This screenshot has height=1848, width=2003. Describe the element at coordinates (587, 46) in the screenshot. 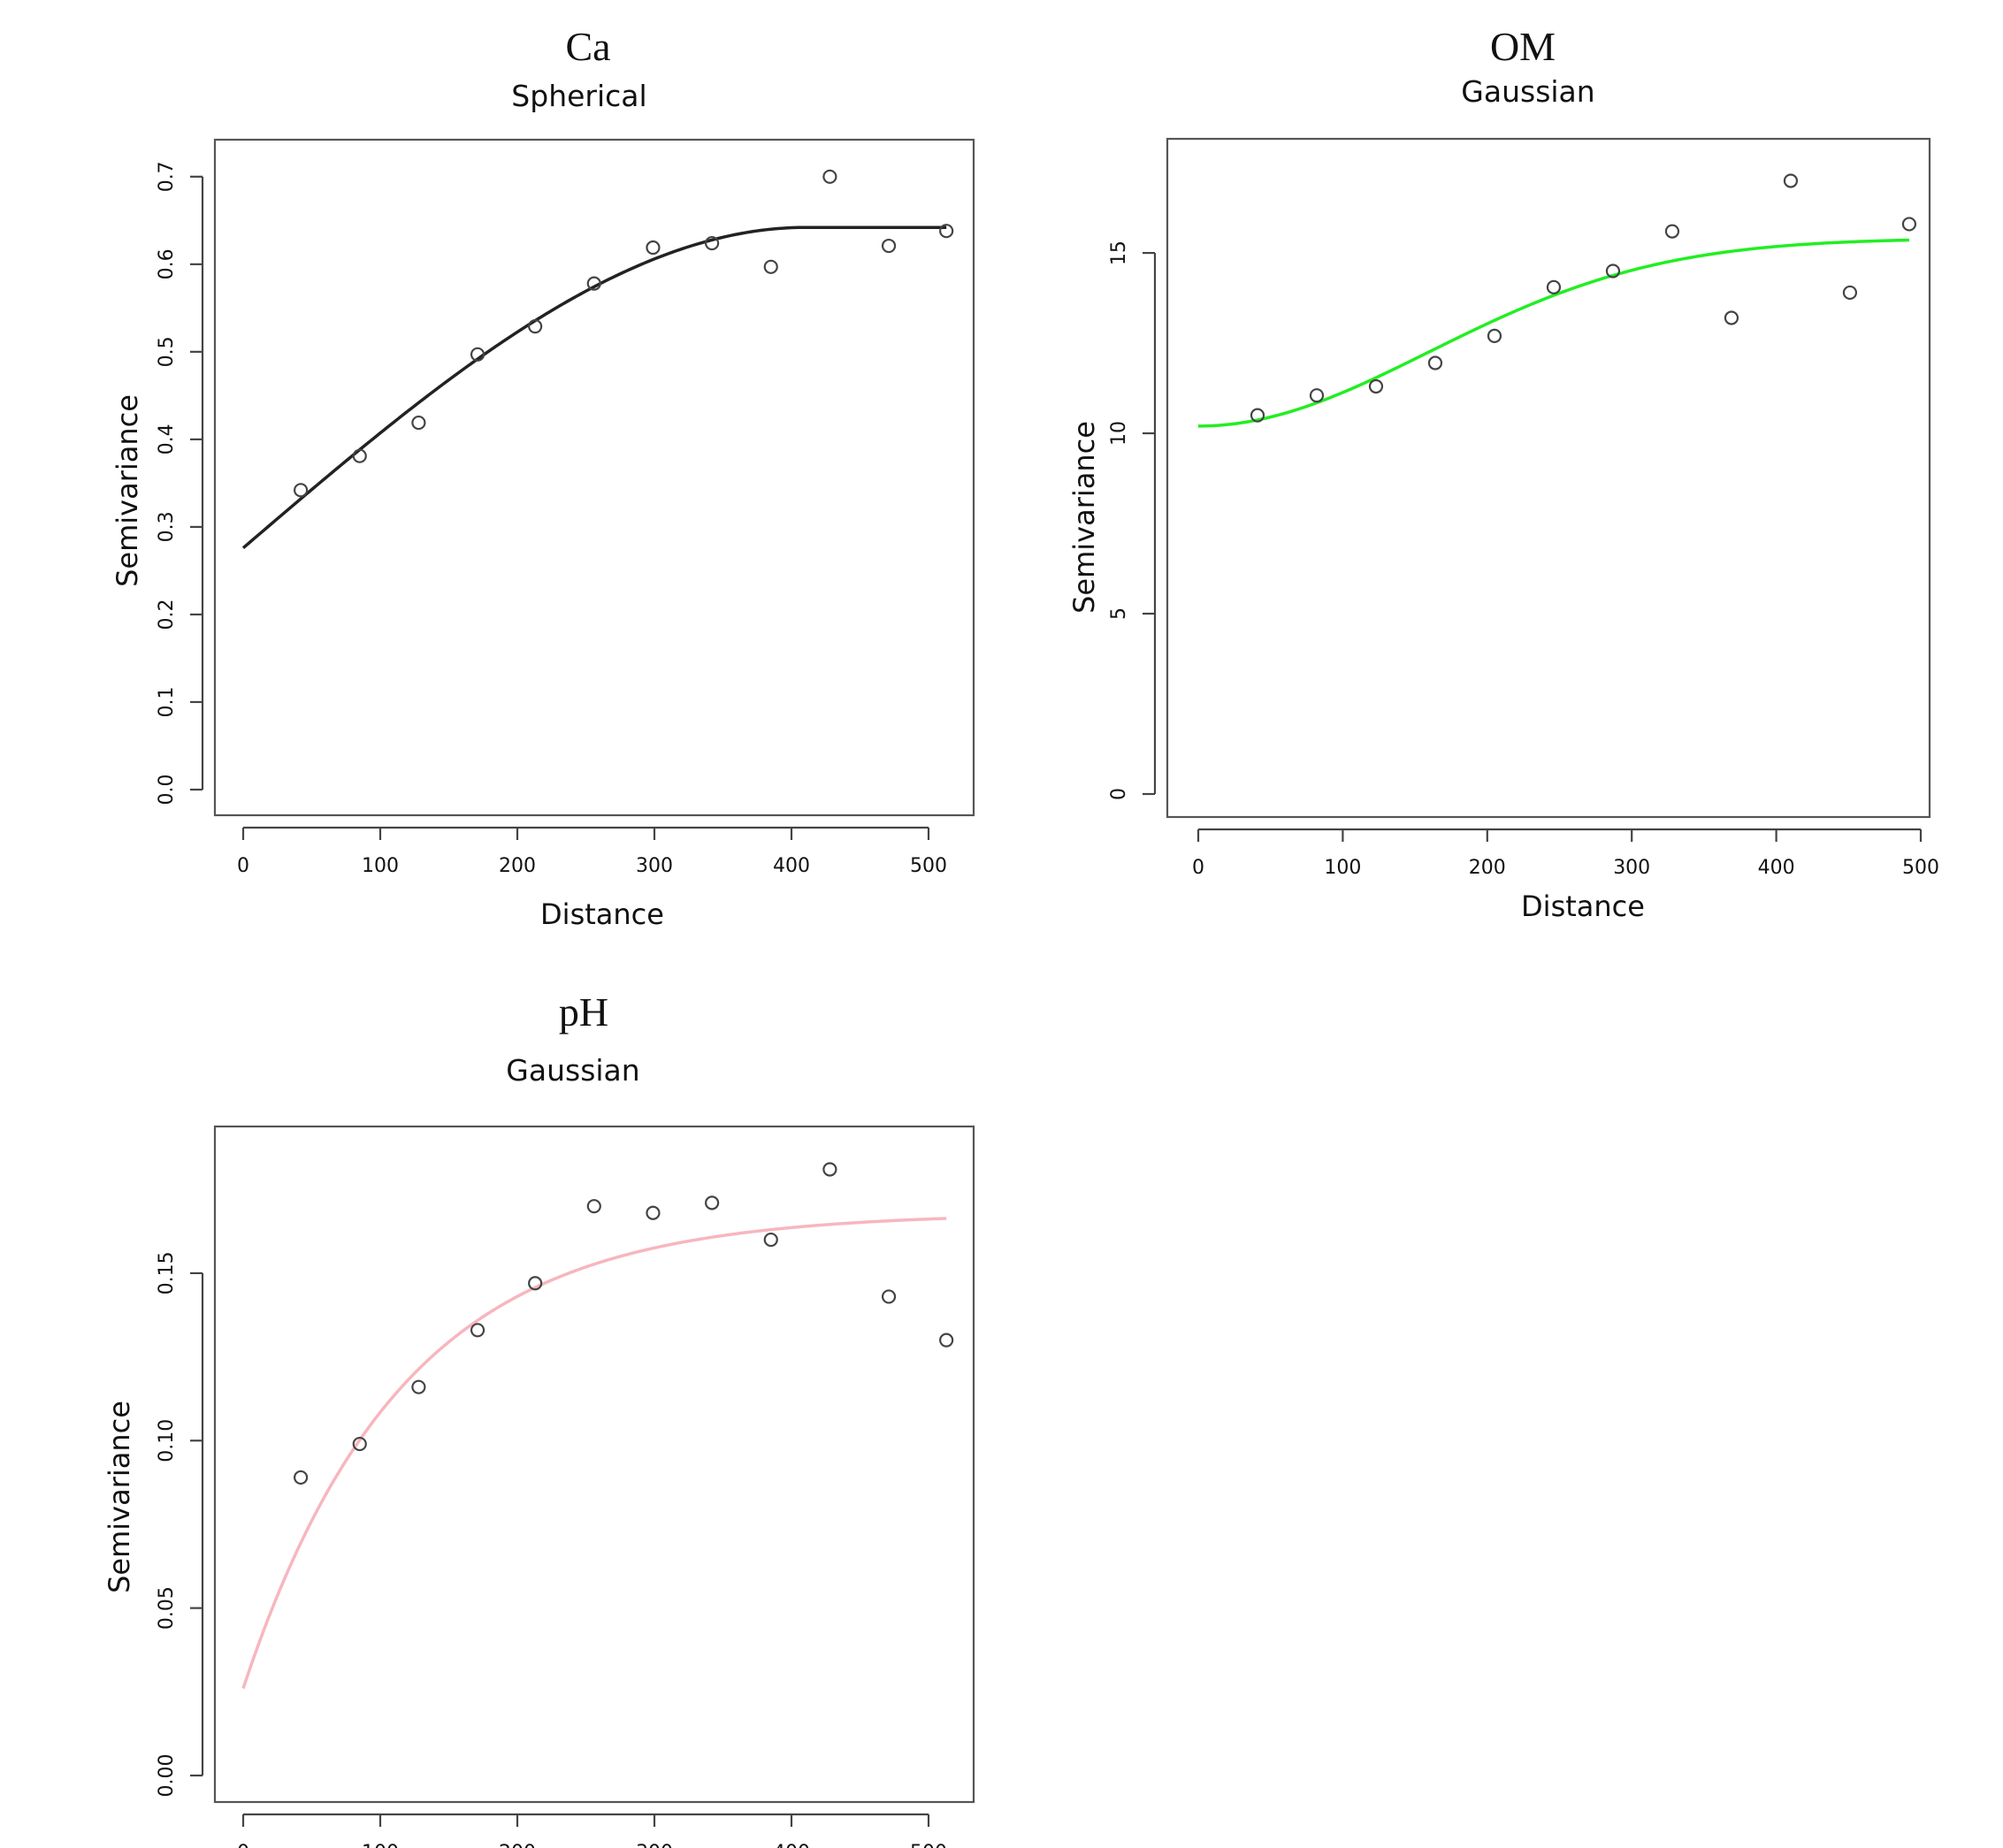

I see `panel-title: Ca` at that location.